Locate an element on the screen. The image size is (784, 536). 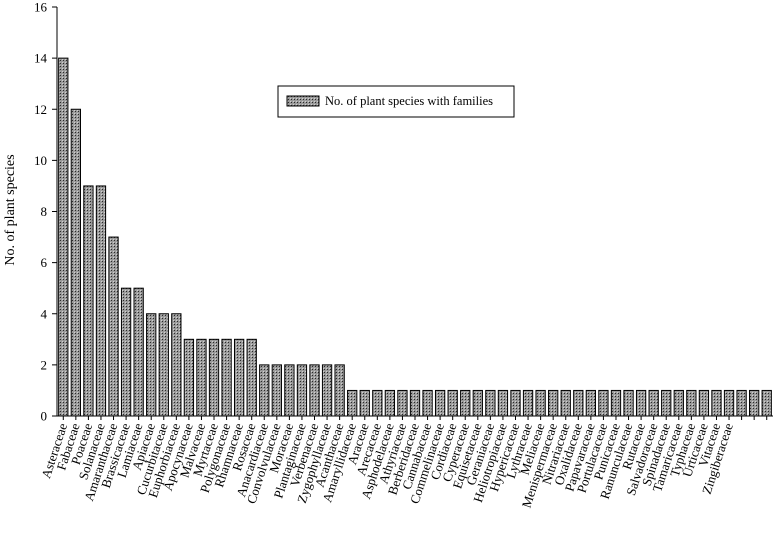
y-tick-label: 2 is located at coordinates (44, 364).